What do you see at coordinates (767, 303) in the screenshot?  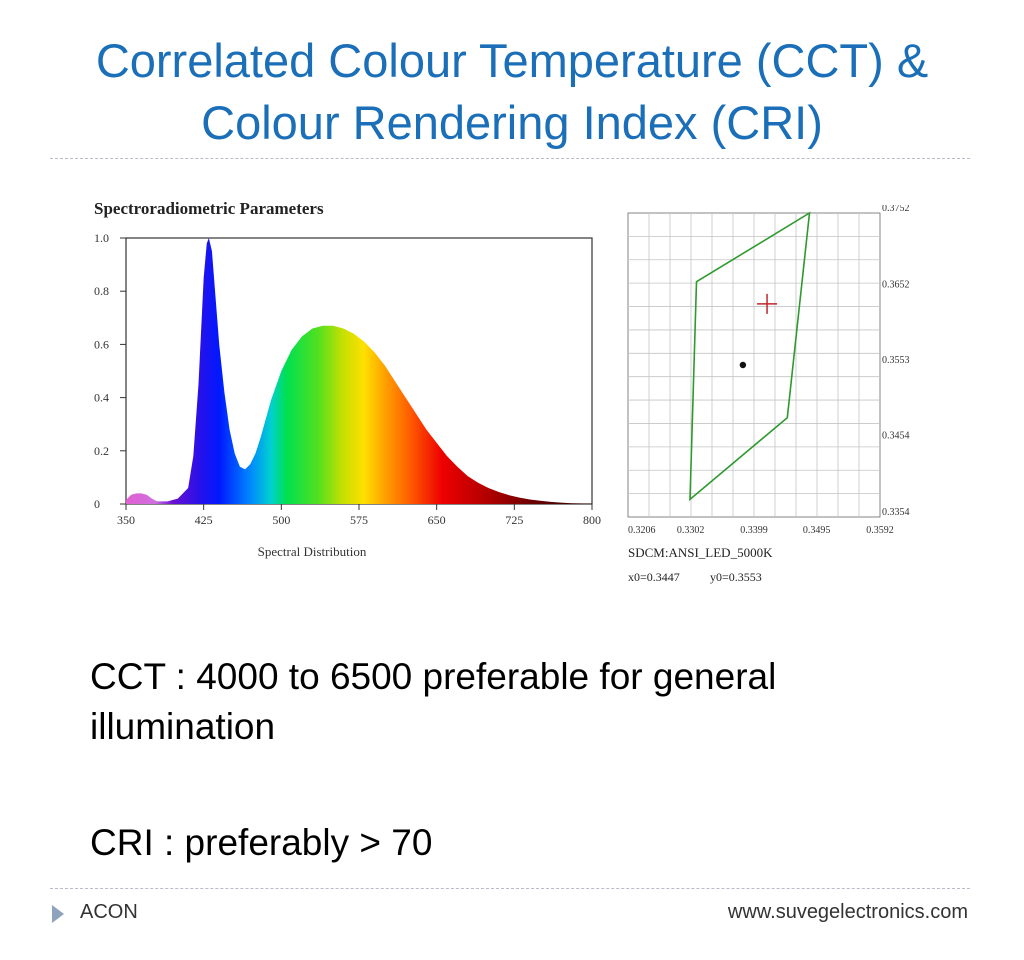 I see `measured-point-plus-marker` at bounding box center [767, 303].